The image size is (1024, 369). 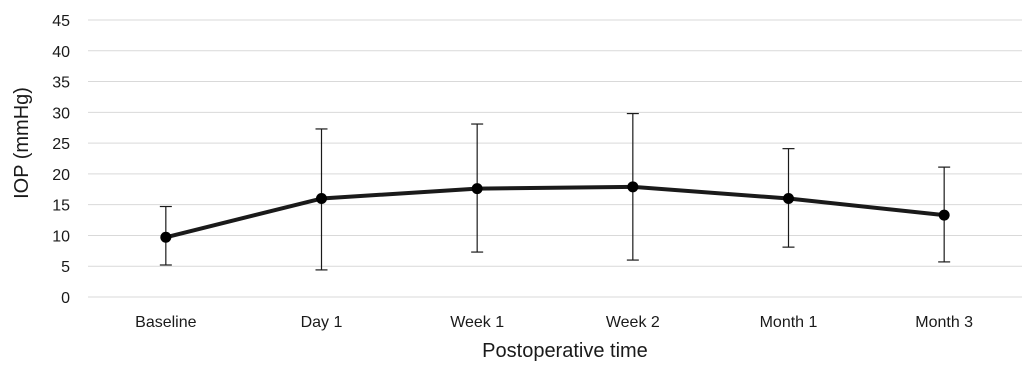 I want to click on y-tick-label: 45, so click(x=61, y=21).